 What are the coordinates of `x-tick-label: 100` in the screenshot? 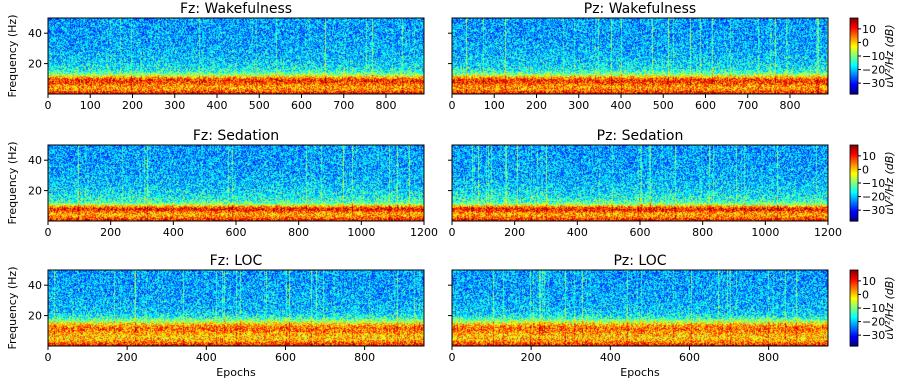 It's located at (494, 105).